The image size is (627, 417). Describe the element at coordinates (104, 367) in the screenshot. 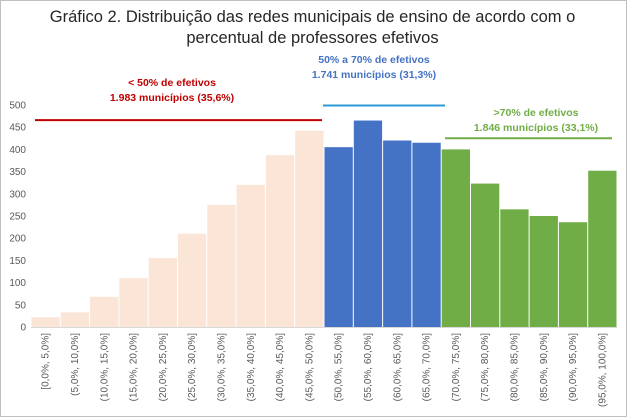

I see `x-tick-label: (10,0%, 15,0%]` at that location.